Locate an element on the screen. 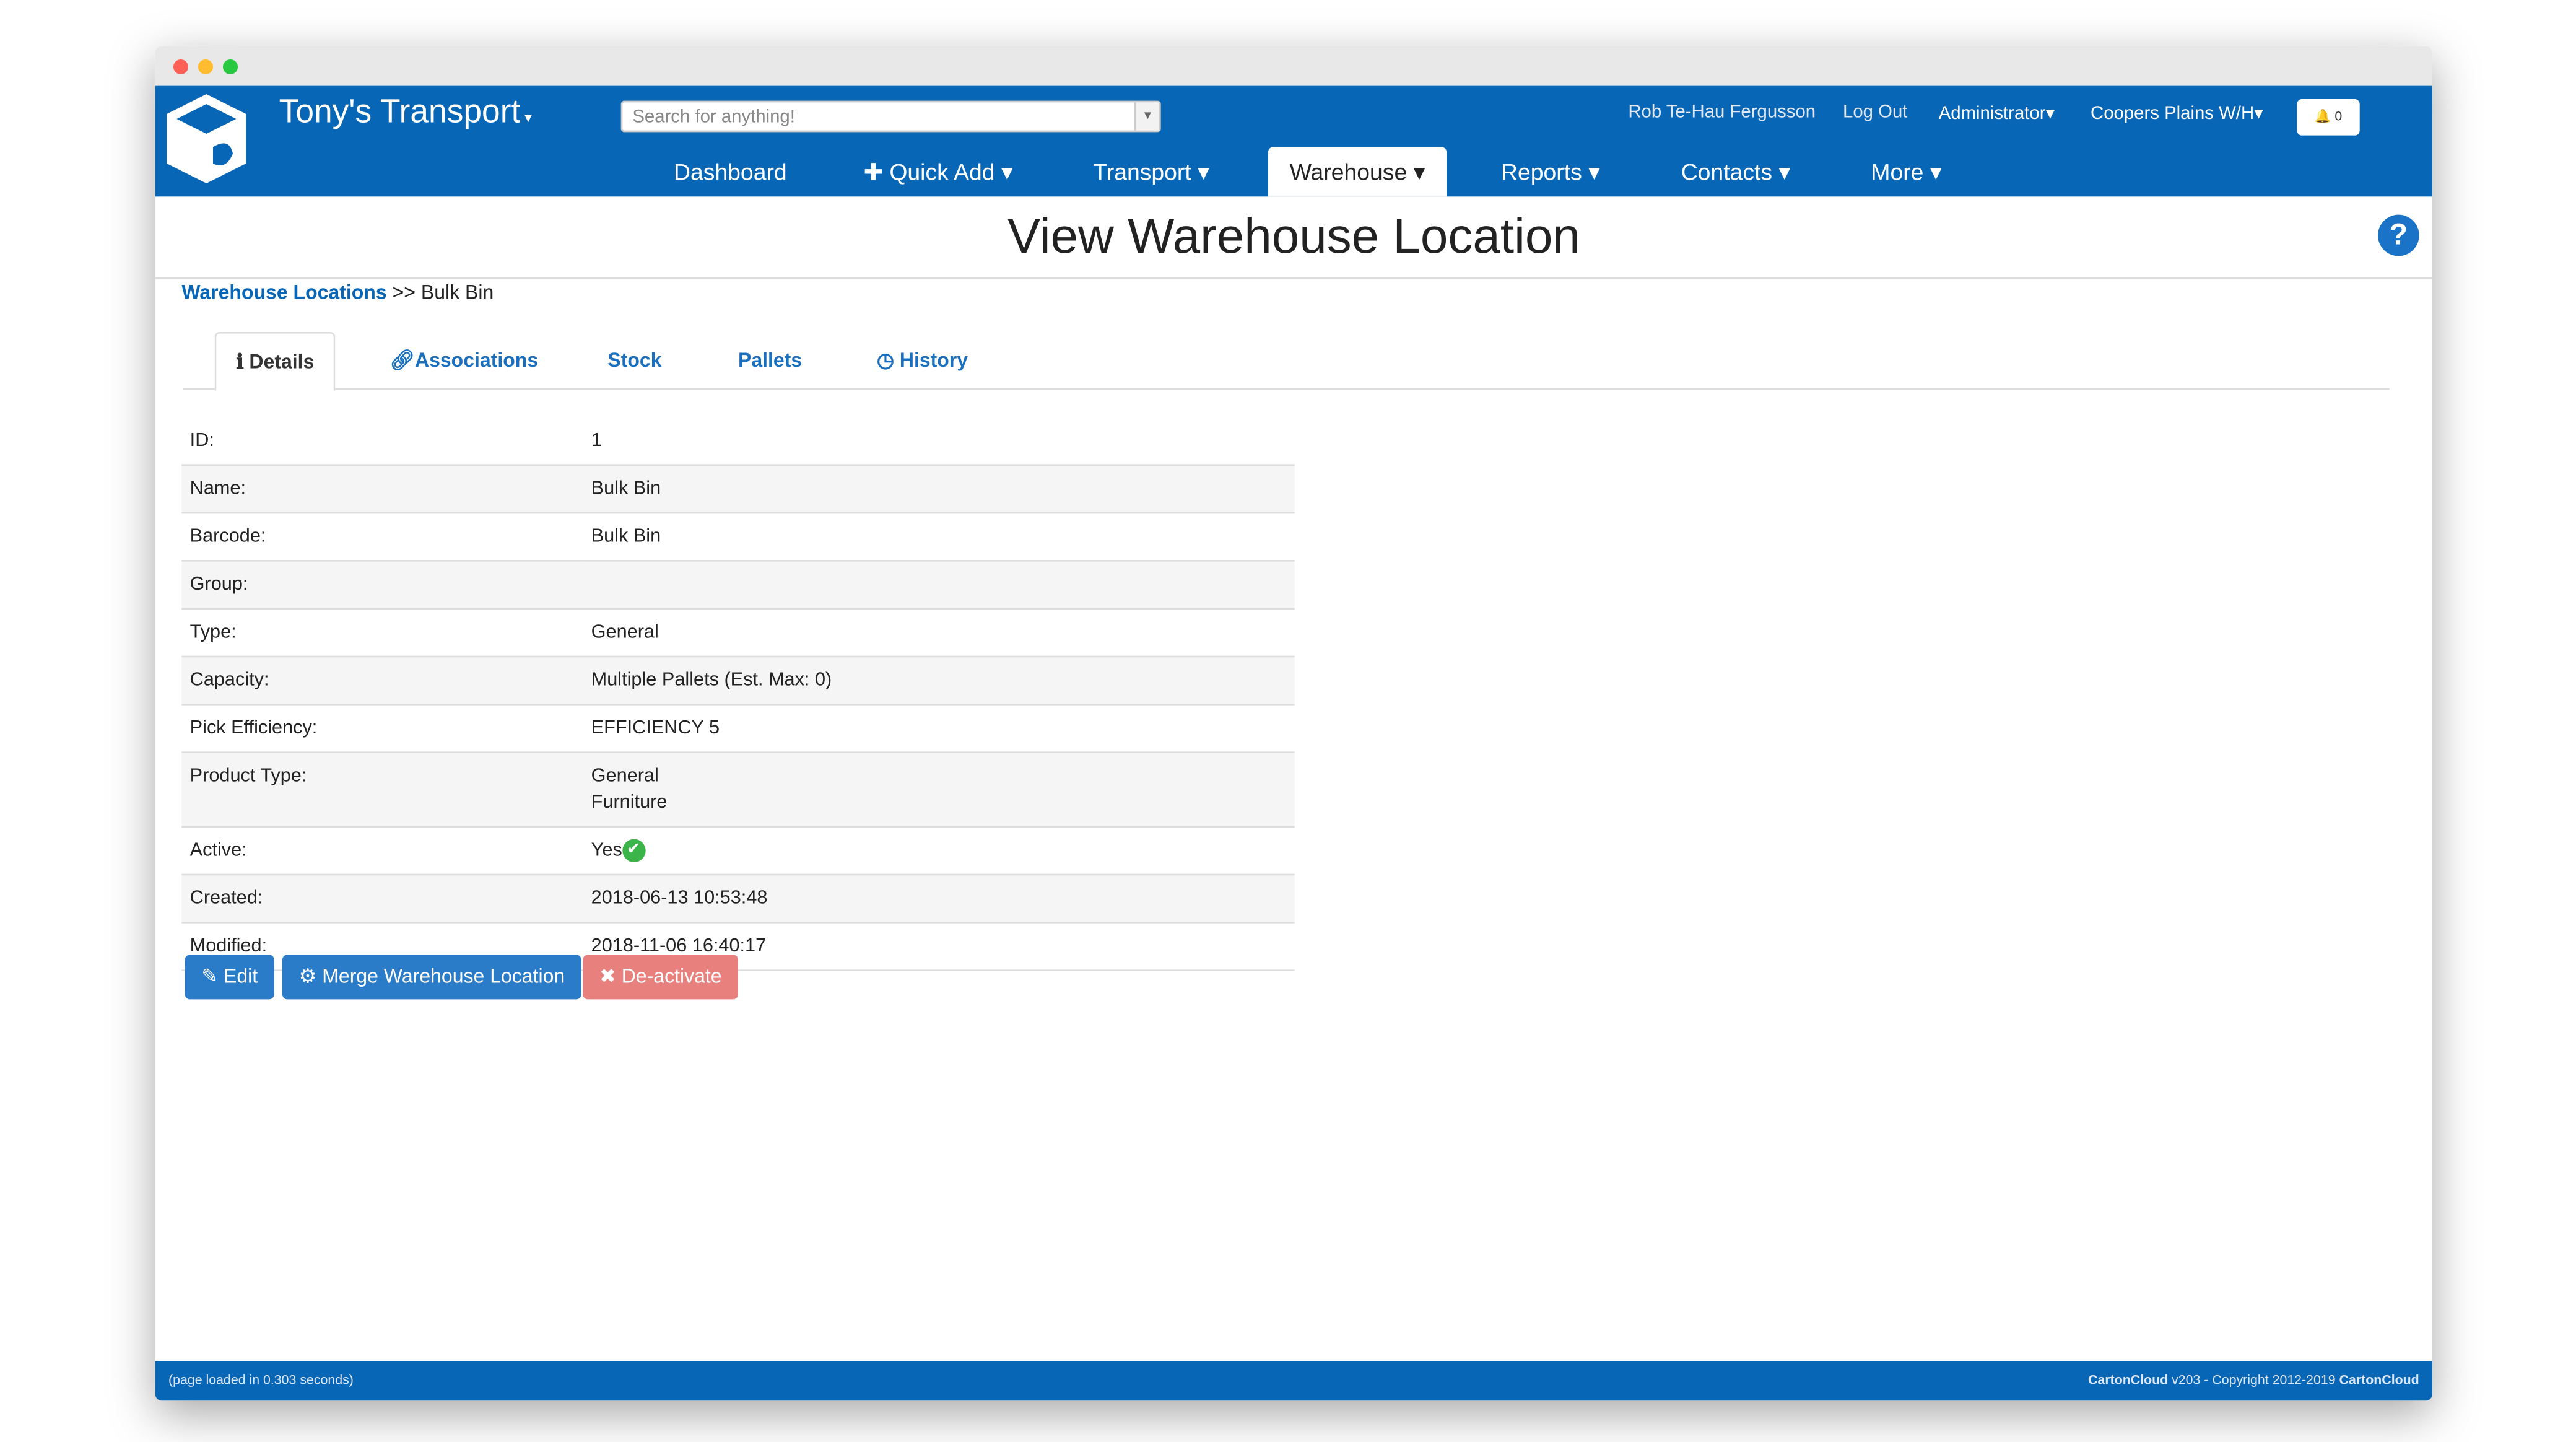 This screenshot has width=2576, height=1442. table-row: Group: is located at coordinates (738, 585).